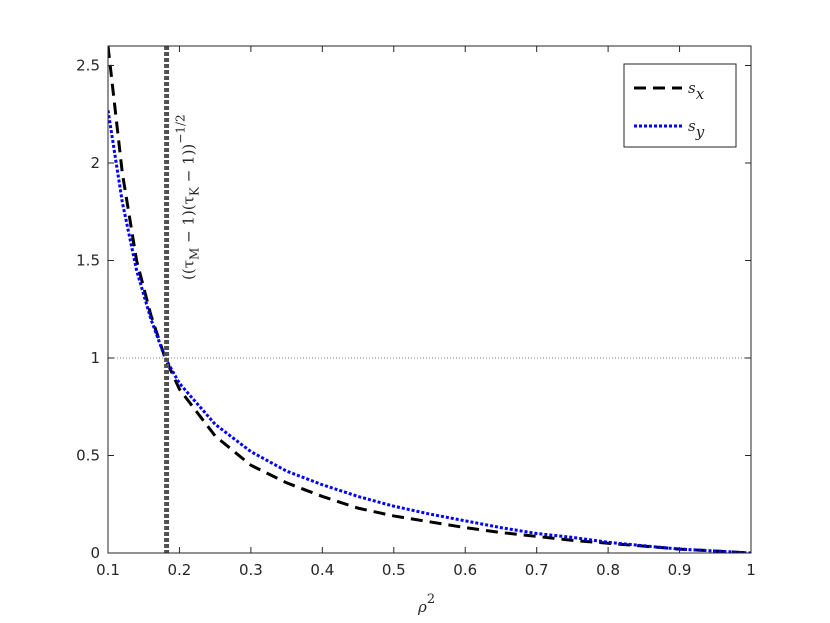  What do you see at coordinates (95, 358) in the screenshot?
I see `y-tick-label: 1` at bounding box center [95, 358].